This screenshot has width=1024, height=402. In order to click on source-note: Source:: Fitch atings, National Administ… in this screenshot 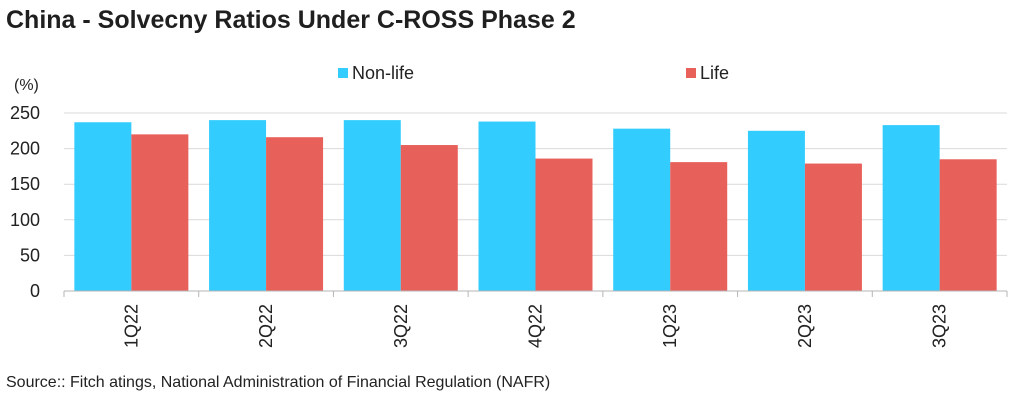, I will do `click(278, 382)`.